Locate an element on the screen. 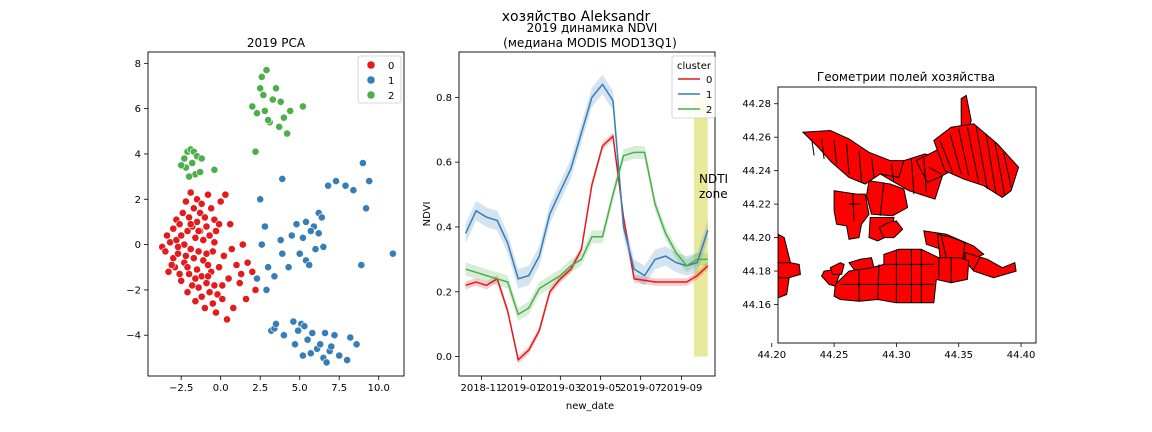  pca-y-tick-label: −4 is located at coordinates (133, 336).